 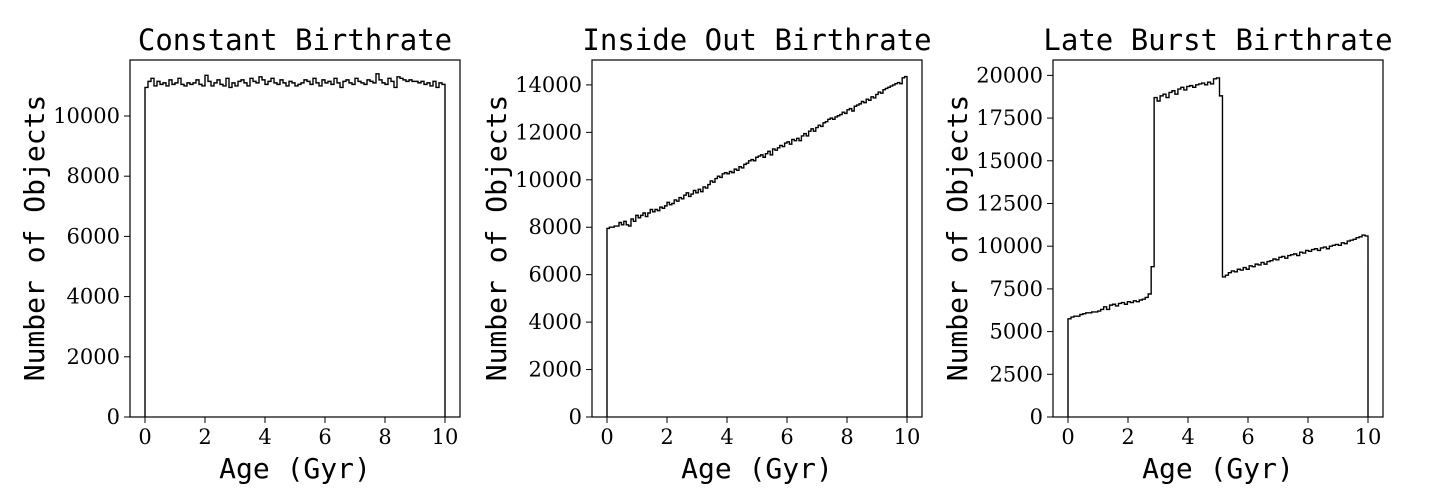 What do you see at coordinates (1016, 289) in the screenshot?
I see `y-tick-label: 7500` at bounding box center [1016, 289].